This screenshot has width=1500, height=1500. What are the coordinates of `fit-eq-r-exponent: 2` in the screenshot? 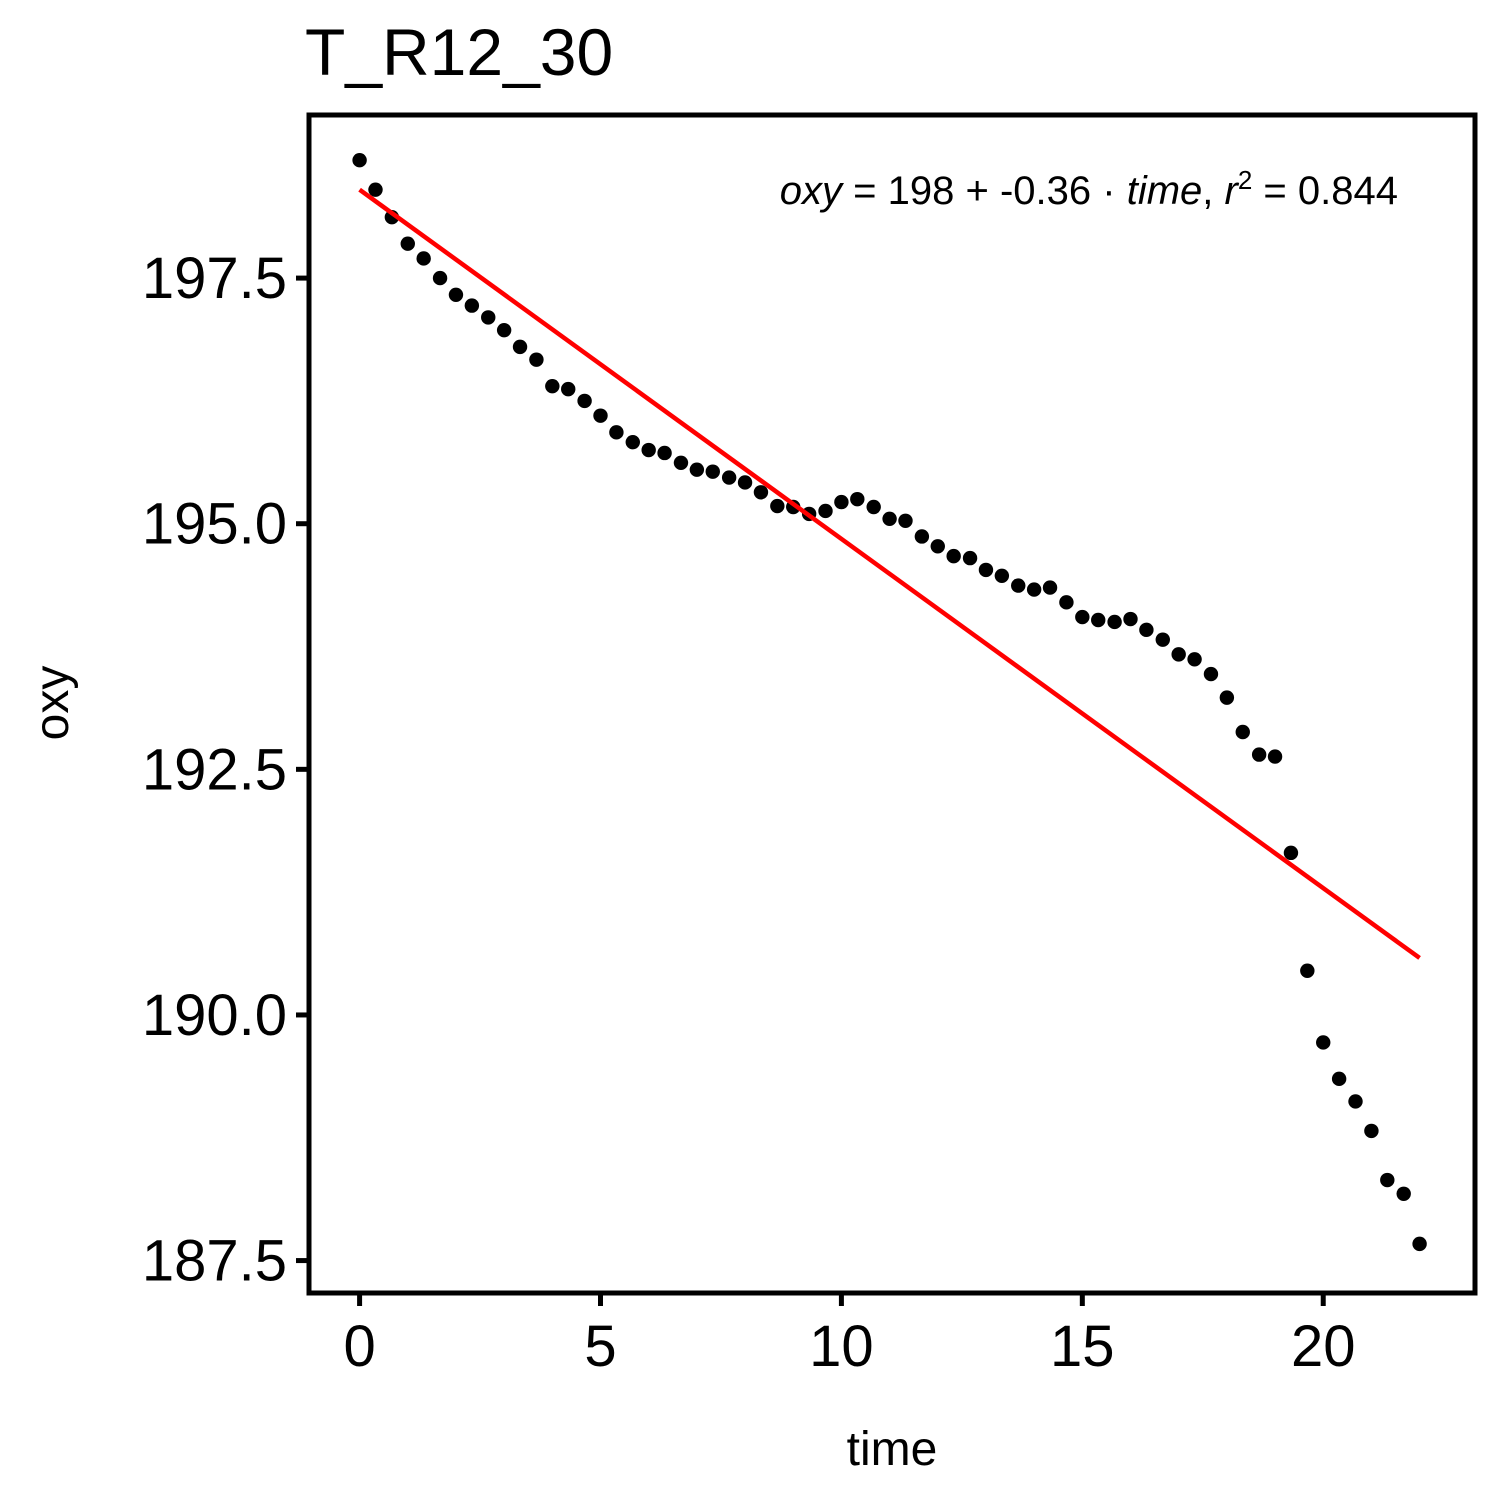 It's located at (1245, 180).